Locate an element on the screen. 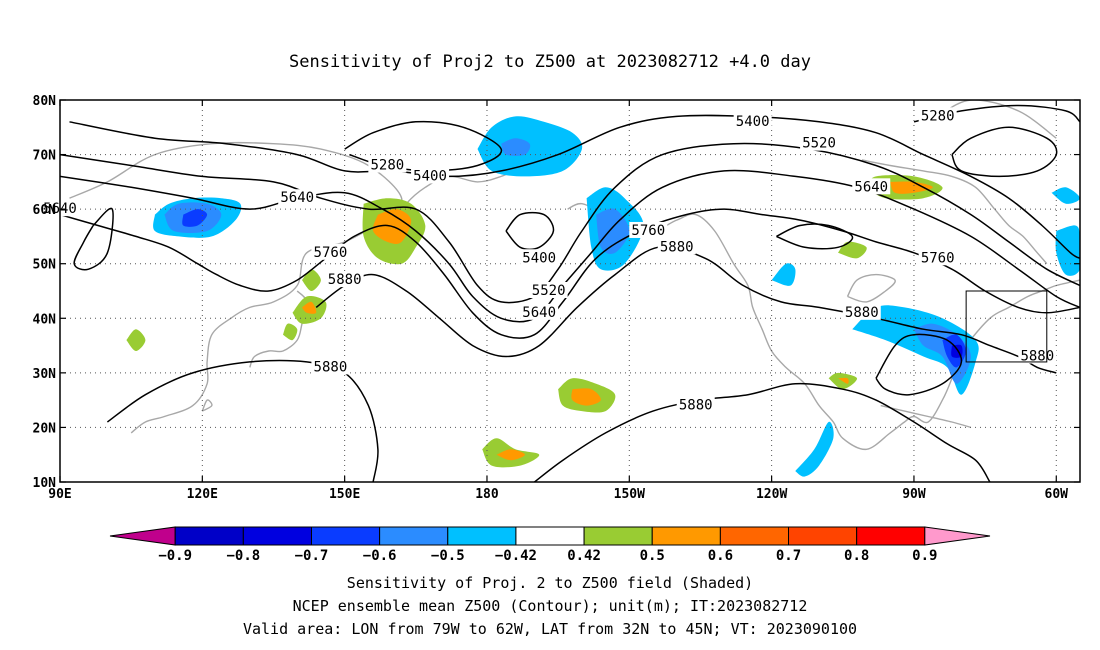  contour-label-14: 5880 is located at coordinates (345, 280).